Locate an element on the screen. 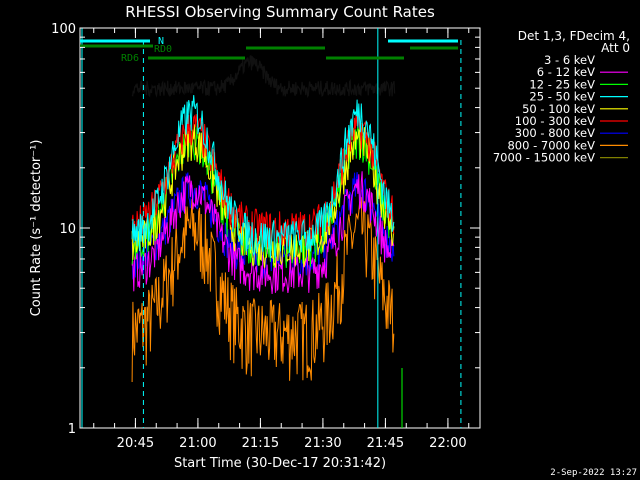 The width and height of the screenshot is (640, 480). x-tick-label: 21:45 is located at coordinates (385, 443).